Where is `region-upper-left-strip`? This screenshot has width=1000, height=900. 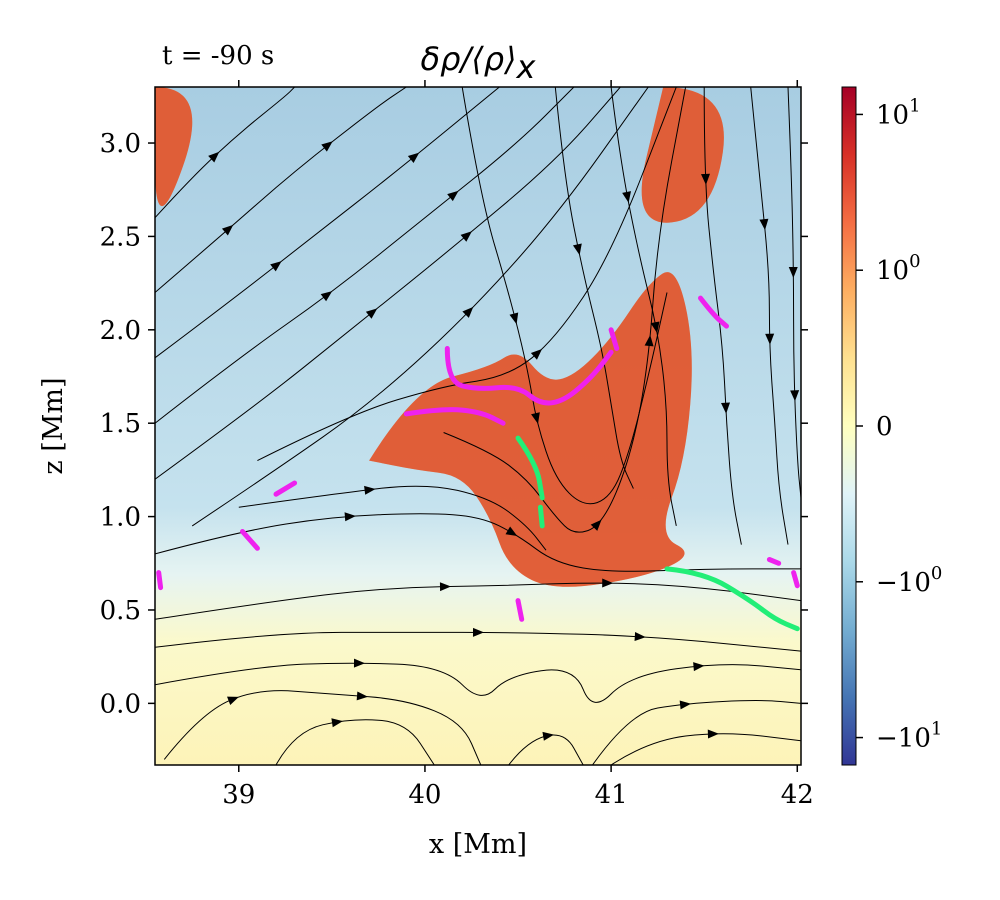
region-upper-left-strip is located at coordinates (174, 147).